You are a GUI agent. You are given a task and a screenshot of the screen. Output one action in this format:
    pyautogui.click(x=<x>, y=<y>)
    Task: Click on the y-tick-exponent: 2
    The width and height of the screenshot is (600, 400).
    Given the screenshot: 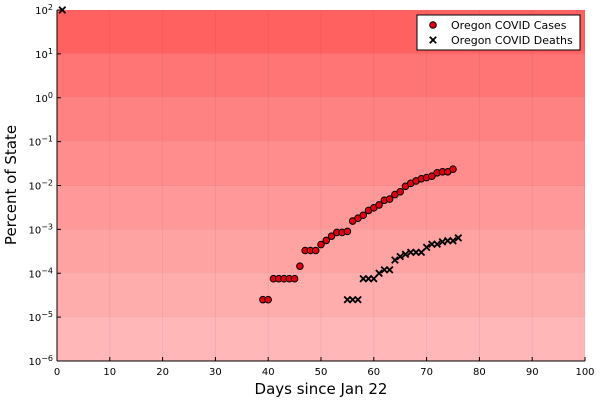 What is the action you would take?
    pyautogui.click(x=50, y=7)
    